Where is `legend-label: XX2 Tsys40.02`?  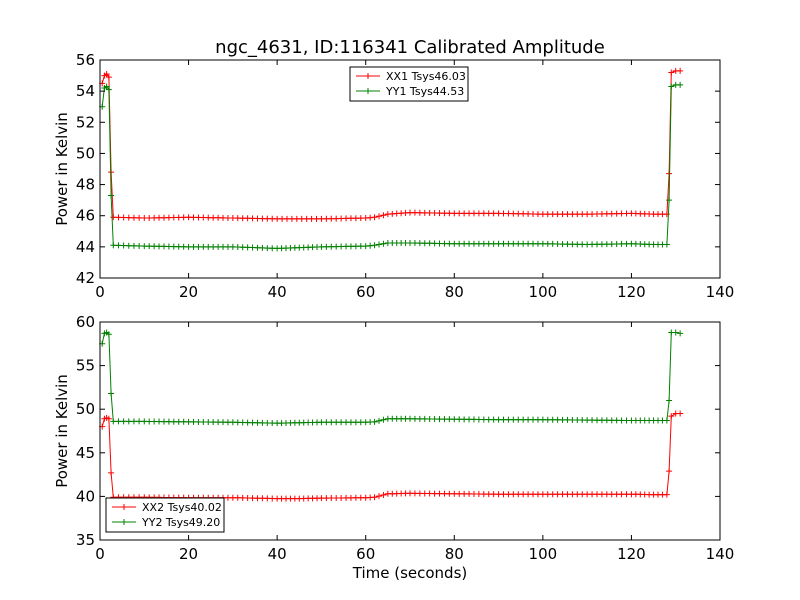
legend-label: XX2 Tsys40.02 is located at coordinates (182, 507).